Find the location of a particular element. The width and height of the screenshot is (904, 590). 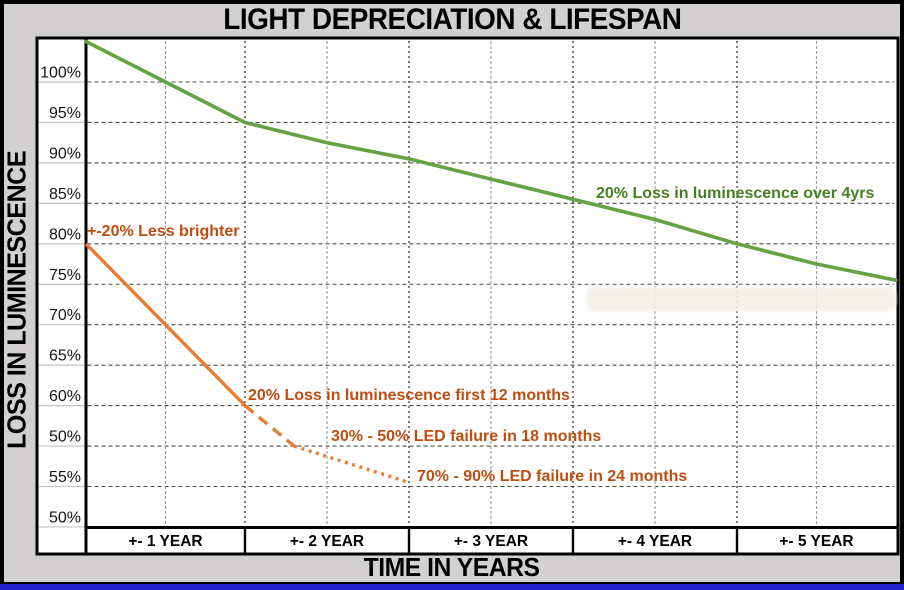

bottom-accent-bar is located at coordinates (452, 586).